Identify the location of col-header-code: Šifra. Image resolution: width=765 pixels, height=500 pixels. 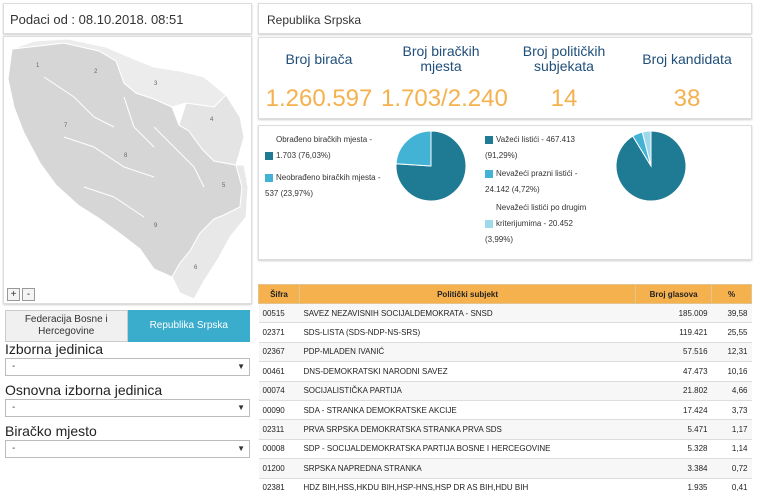
(279, 294).